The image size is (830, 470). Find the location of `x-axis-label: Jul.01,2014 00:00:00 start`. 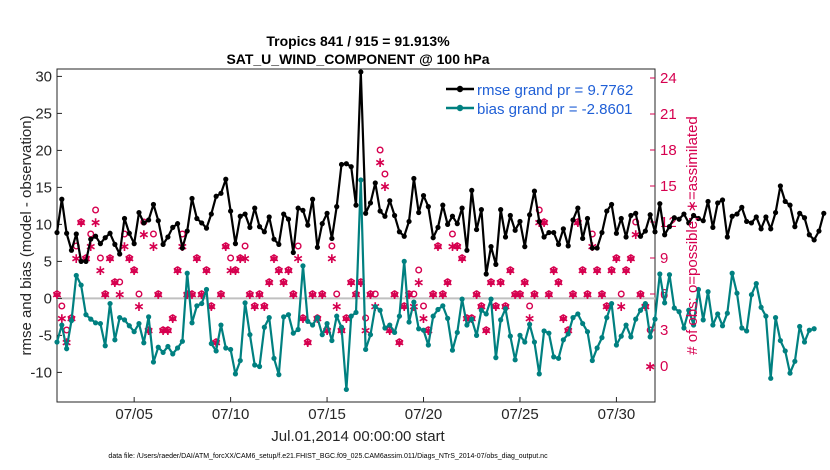

x-axis-label: Jul.01,2014 00:00:00 start is located at coordinates (358, 436).